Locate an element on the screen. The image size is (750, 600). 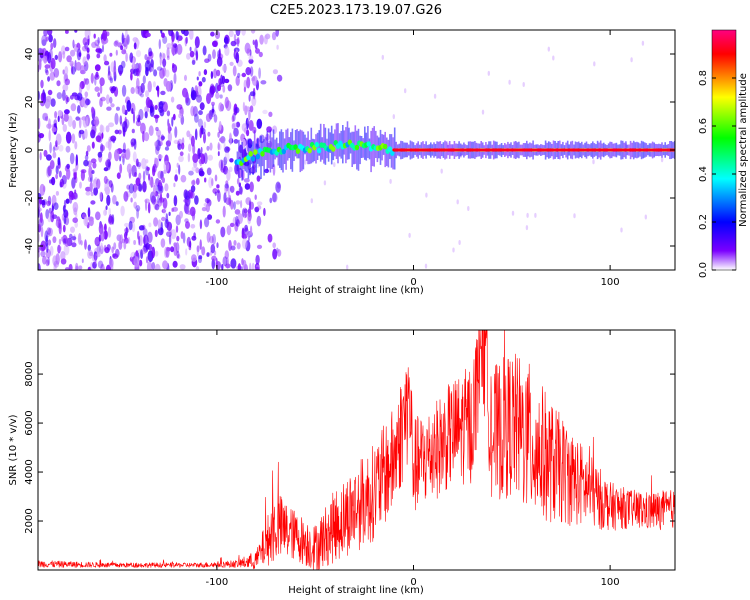
signal-track is located at coordinates (454, 151).